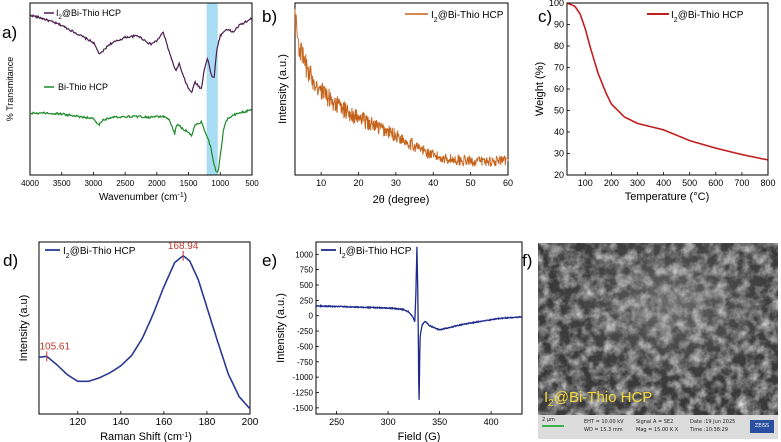 The image size is (781, 442). I want to click on plot-frame-a, so click(141, 89).